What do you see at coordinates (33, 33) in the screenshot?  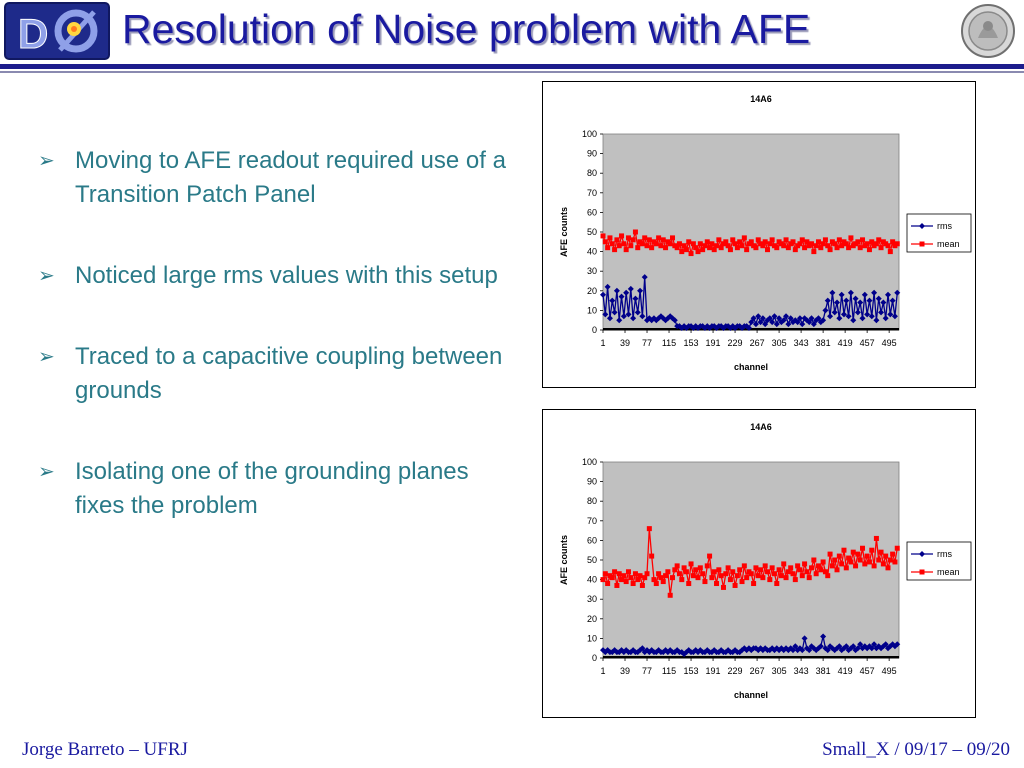 I see `svg-text: D` at bounding box center [33, 33].